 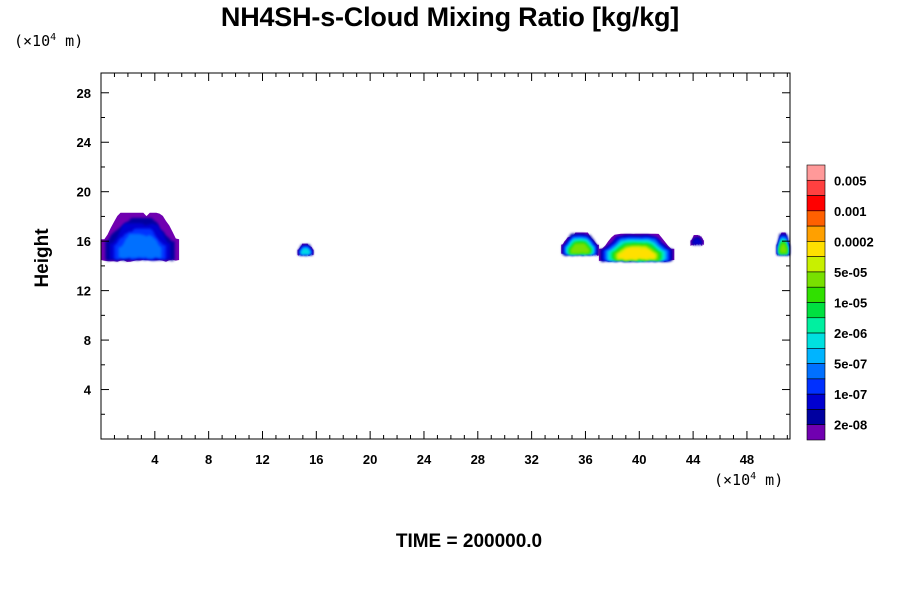 I want to click on x-tick-label: 44, so click(x=693, y=459).